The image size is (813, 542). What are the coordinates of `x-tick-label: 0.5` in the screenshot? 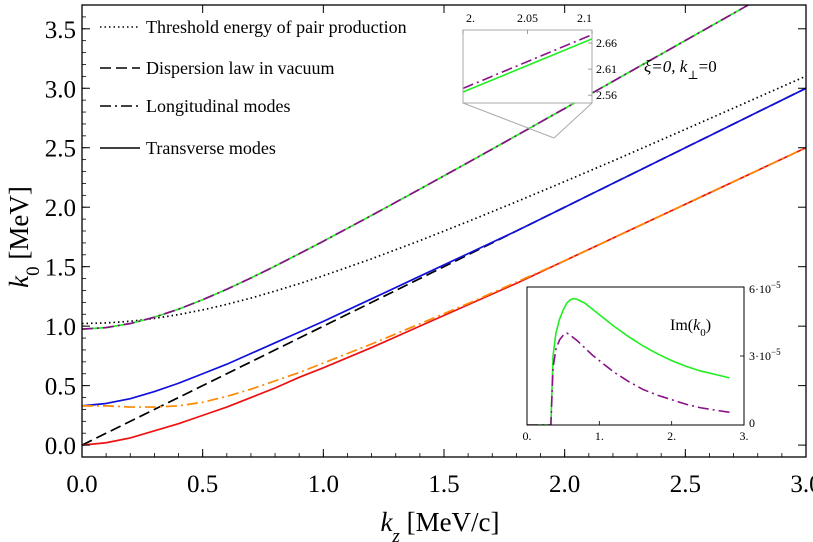 It's located at (202, 484).